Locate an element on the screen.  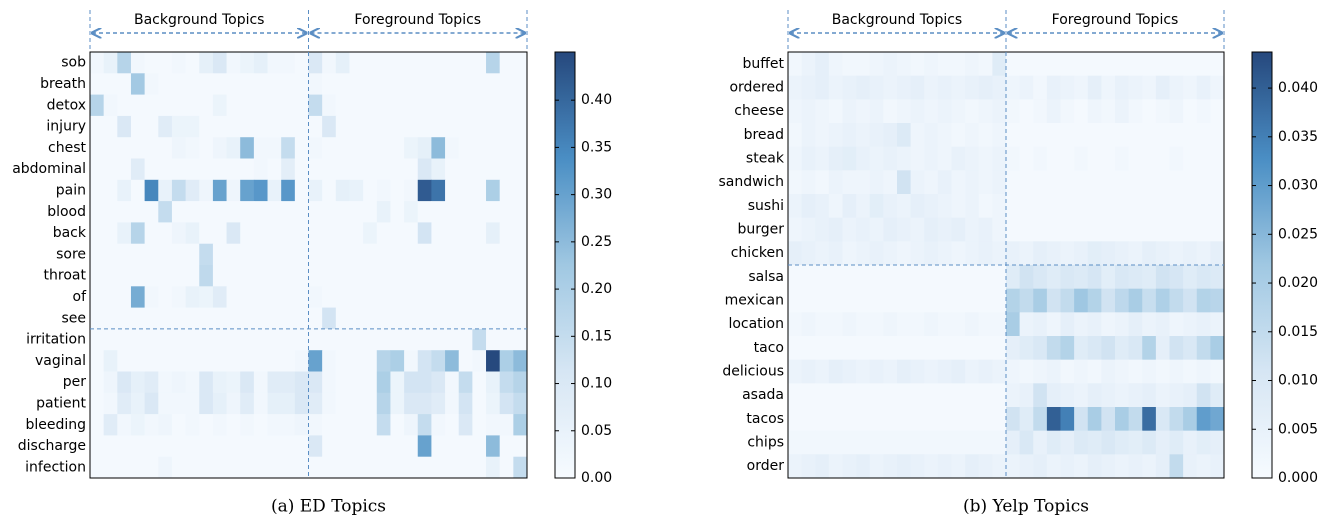
row-label: order is located at coordinates (766, 466).